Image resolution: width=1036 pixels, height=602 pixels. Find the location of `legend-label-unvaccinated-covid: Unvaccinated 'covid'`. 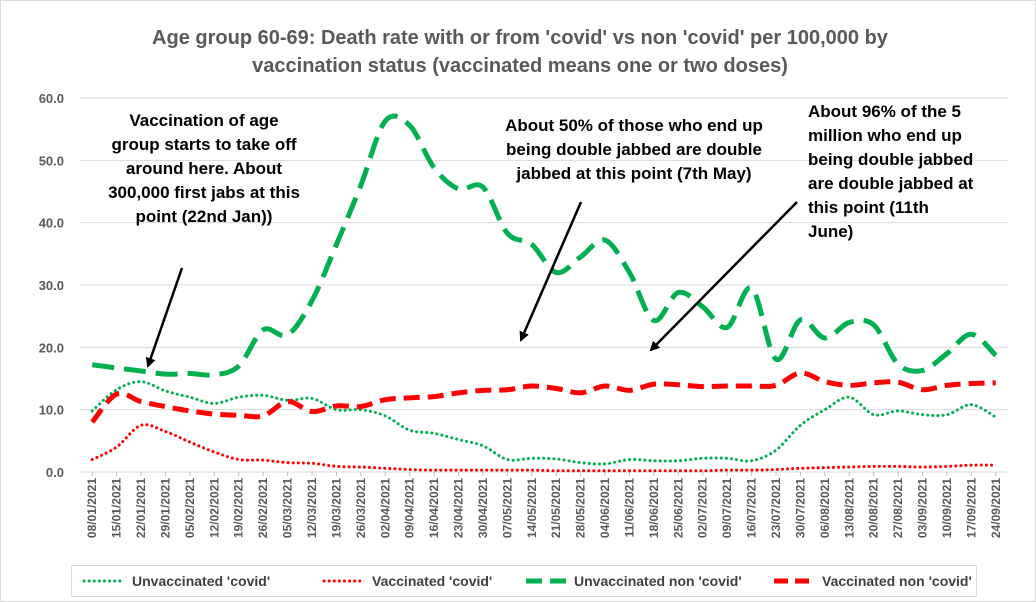

legend-label-unvaccinated-covid: Unvaccinated 'covid' is located at coordinates (201, 581).